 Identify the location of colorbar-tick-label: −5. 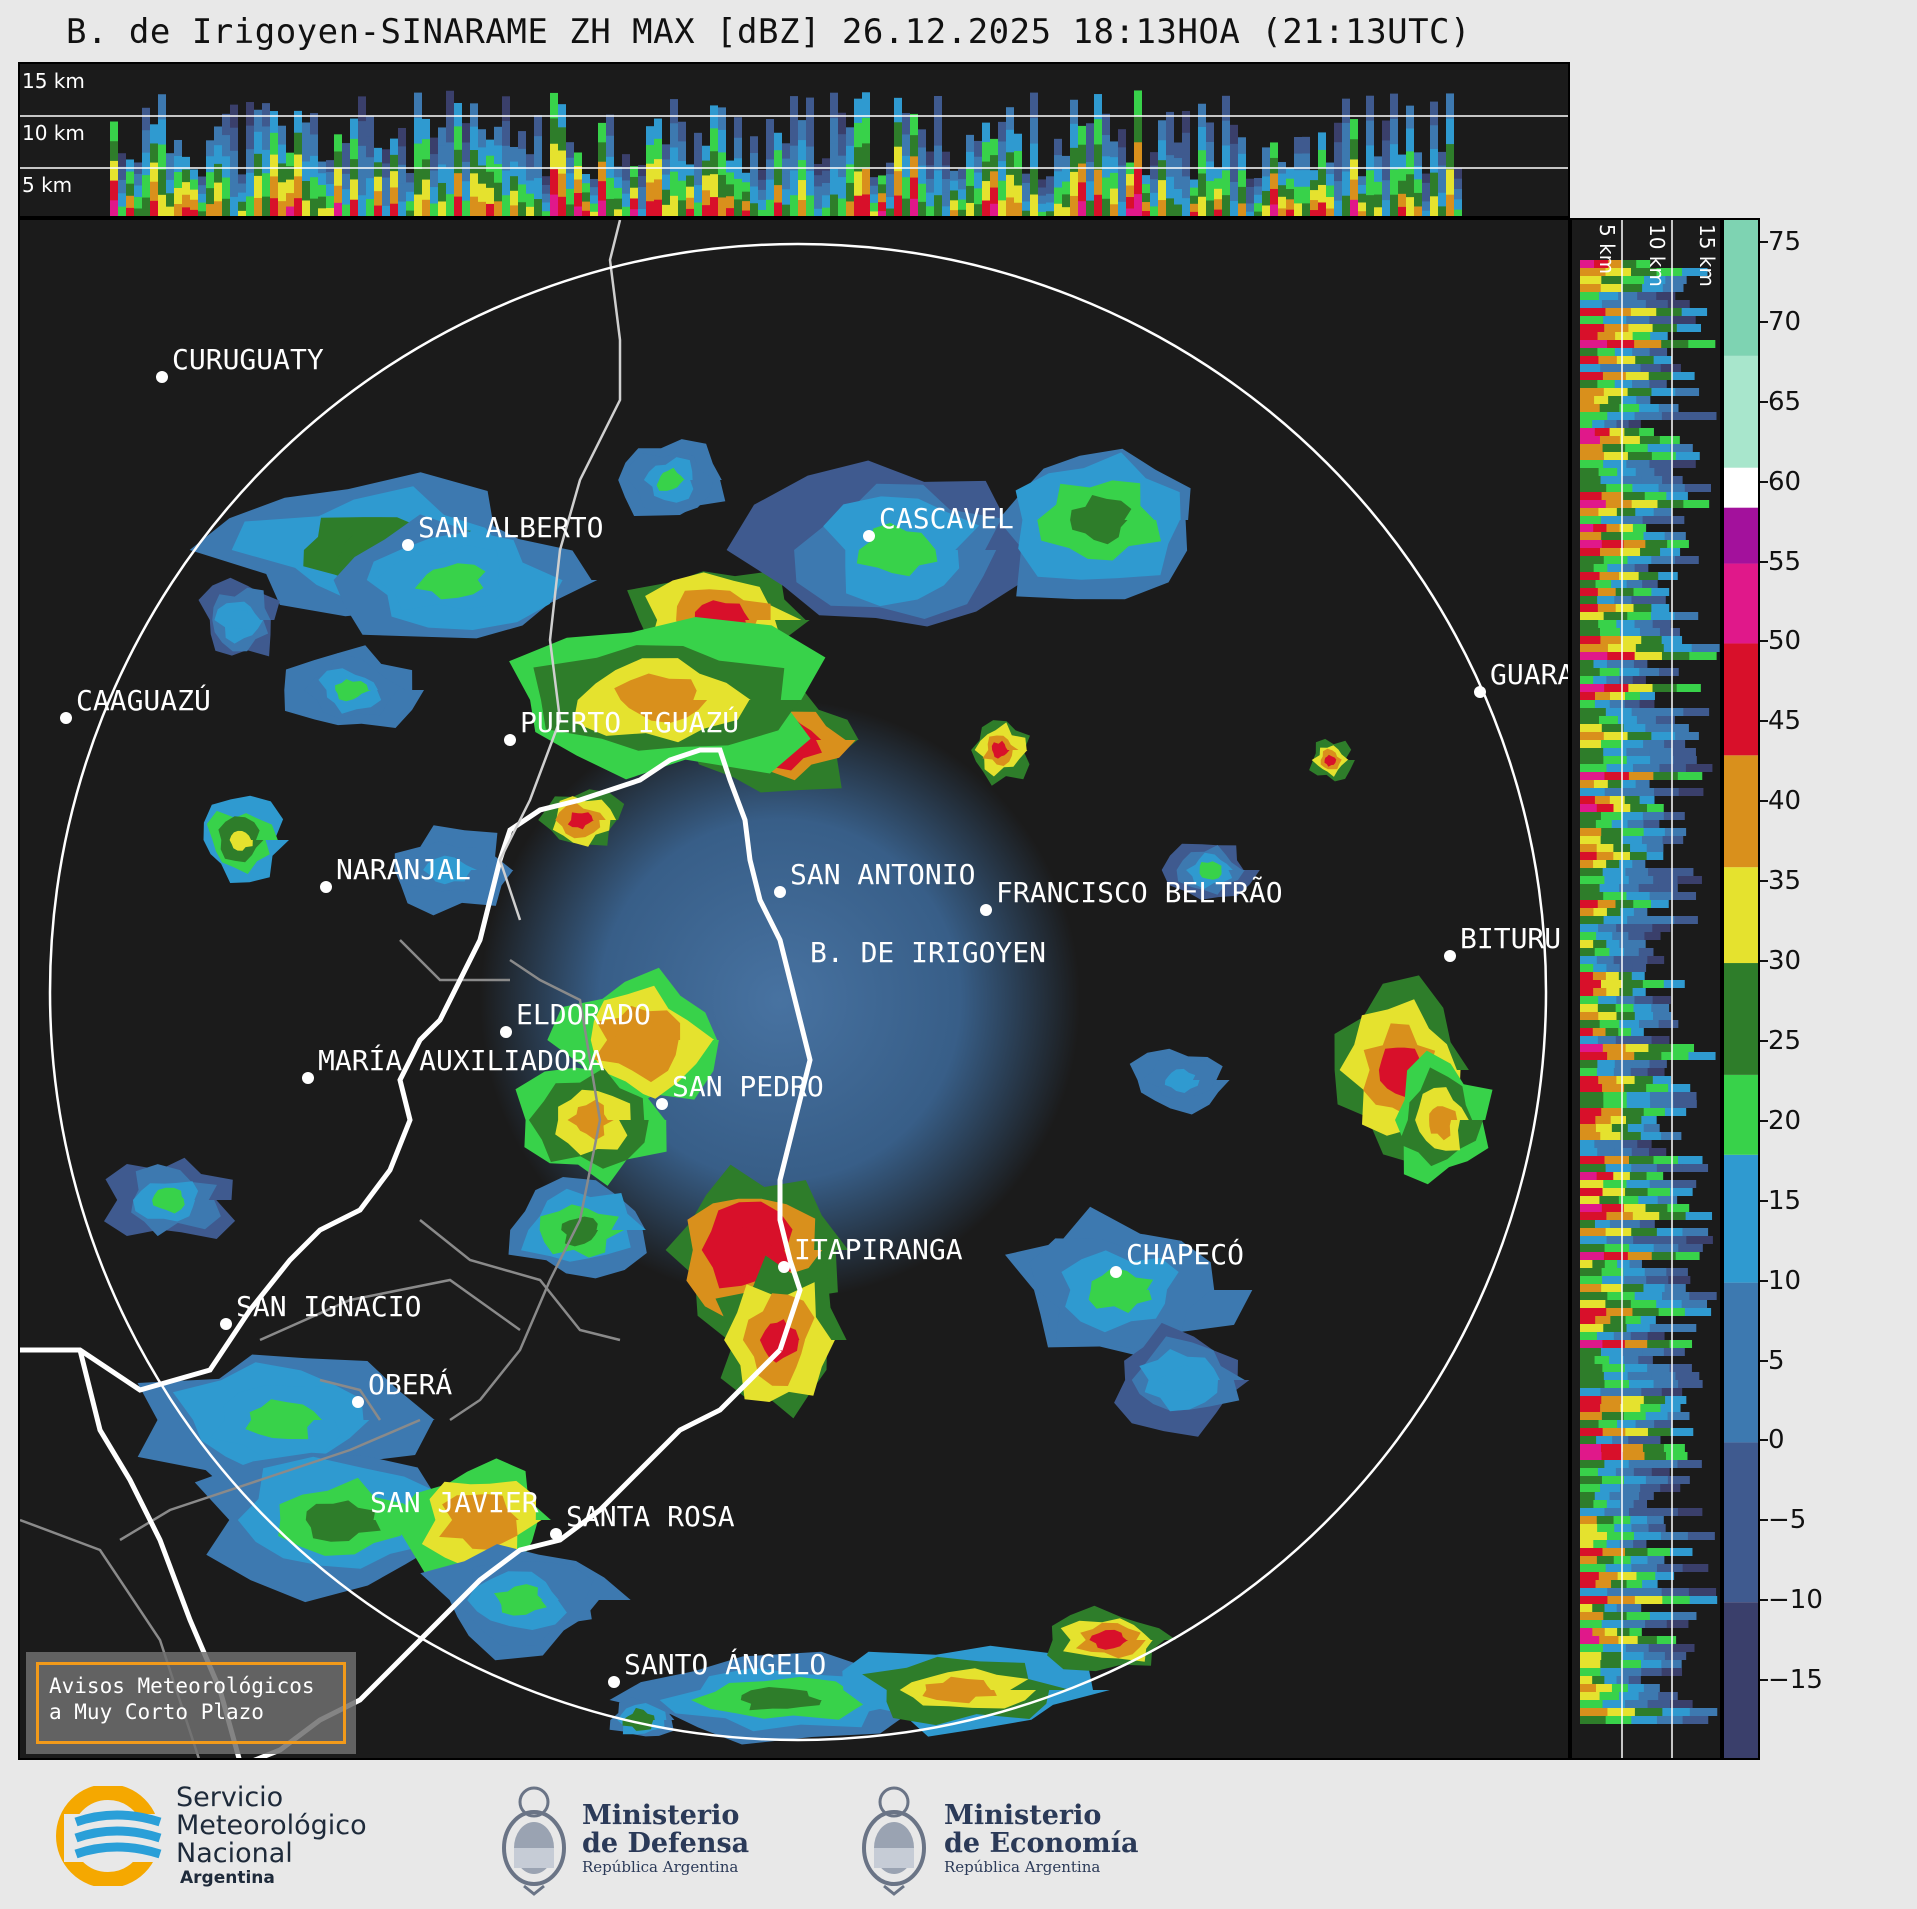
(1787, 1520).